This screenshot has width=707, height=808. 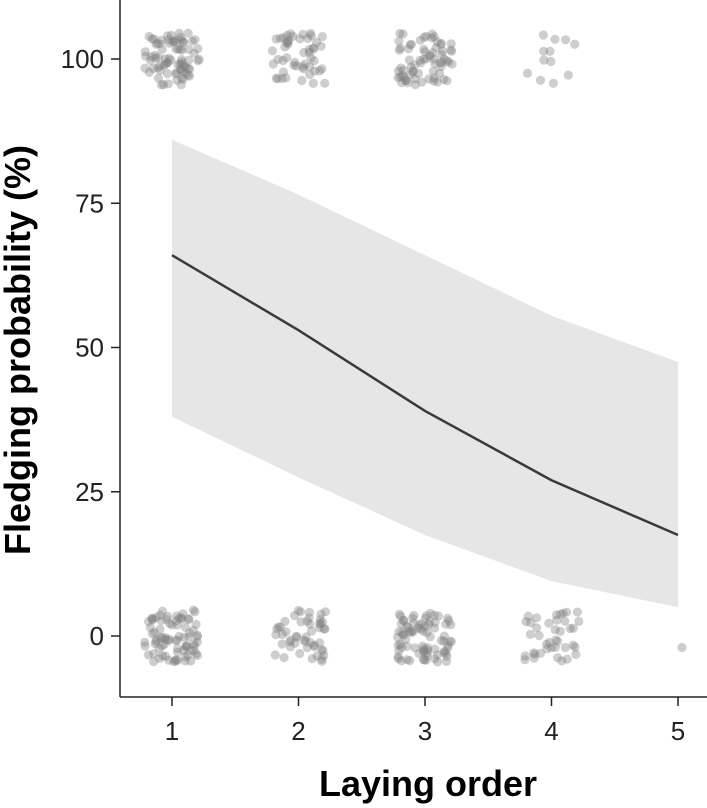 I want to click on x-tick-label: 1, so click(x=172, y=731).